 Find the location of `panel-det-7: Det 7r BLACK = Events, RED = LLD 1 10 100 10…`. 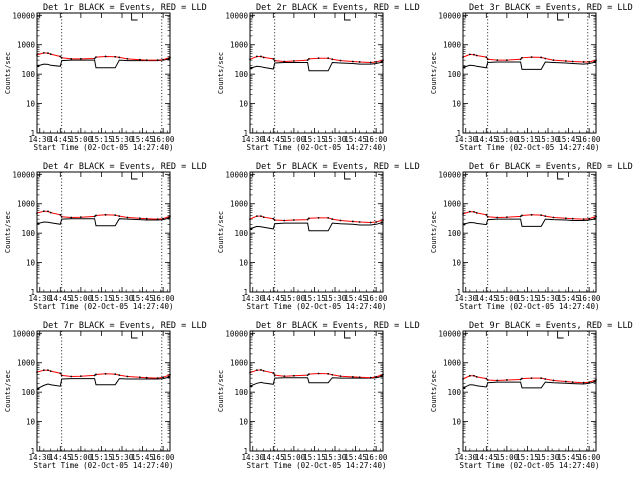

panel-det-7: Det 7r BLACK = Events, RED = LLD 1 10 100 10… is located at coordinates (105, 395).